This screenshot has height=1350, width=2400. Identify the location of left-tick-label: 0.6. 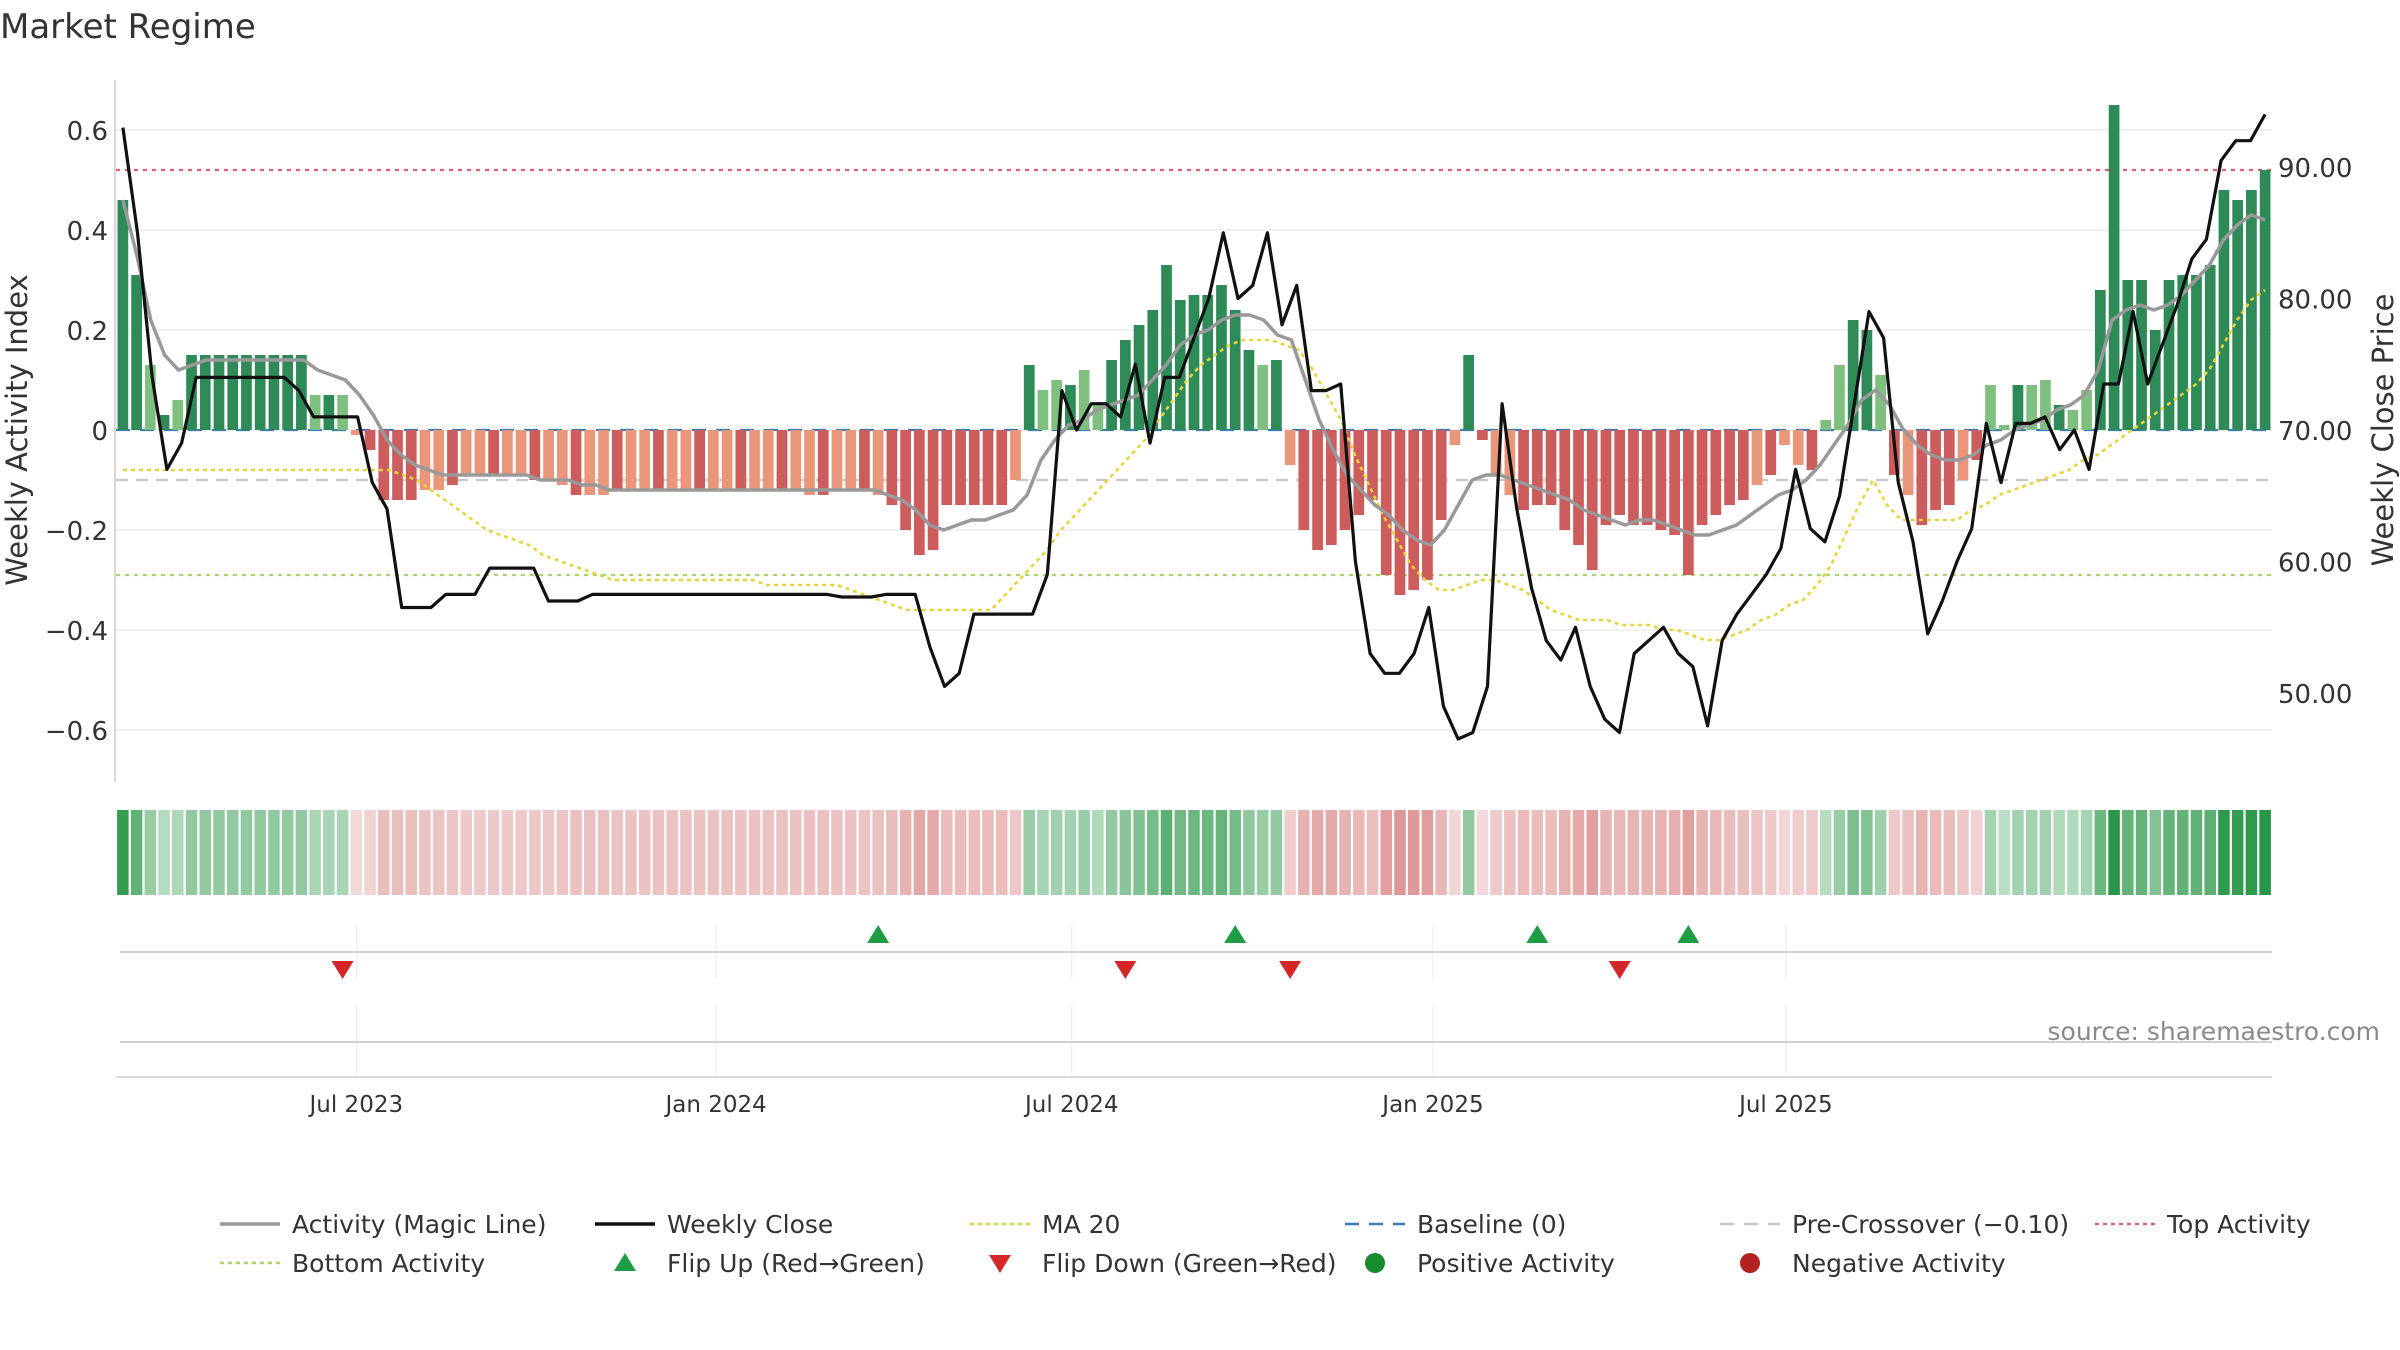
(87, 132).